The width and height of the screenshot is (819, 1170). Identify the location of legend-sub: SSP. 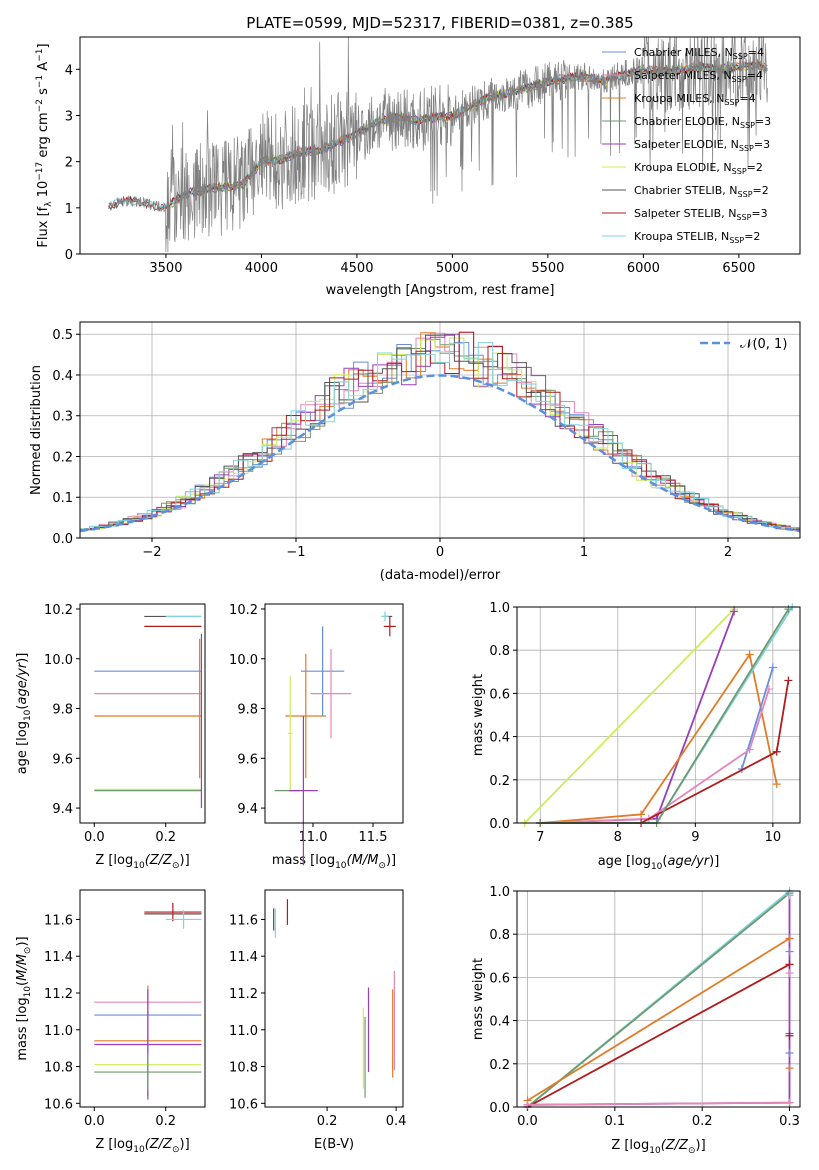
(740, 56).